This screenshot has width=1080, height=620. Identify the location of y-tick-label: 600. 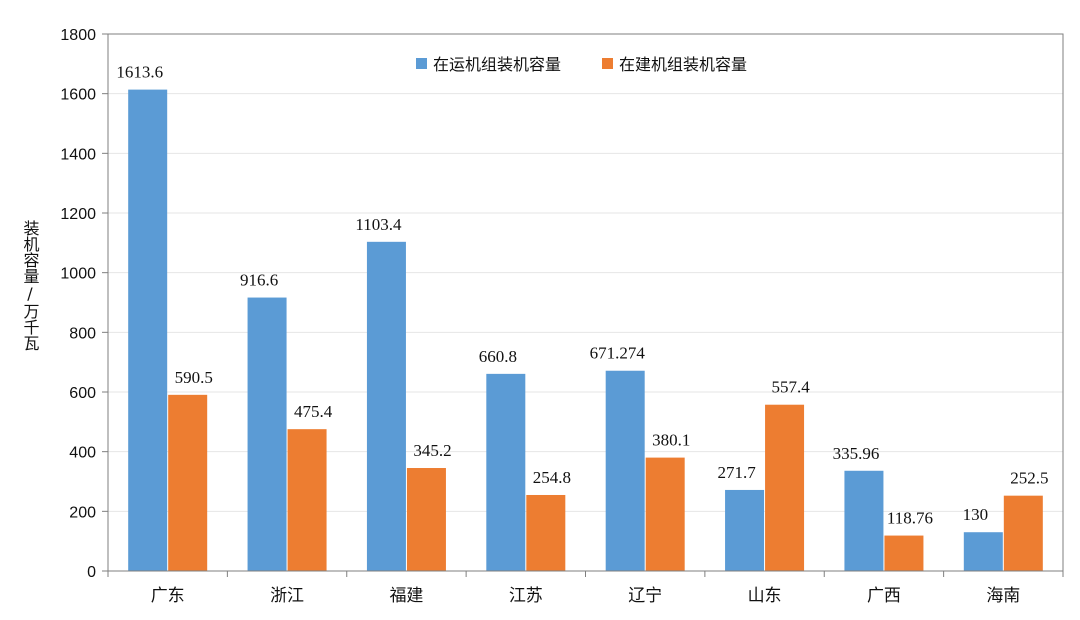
(82, 393).